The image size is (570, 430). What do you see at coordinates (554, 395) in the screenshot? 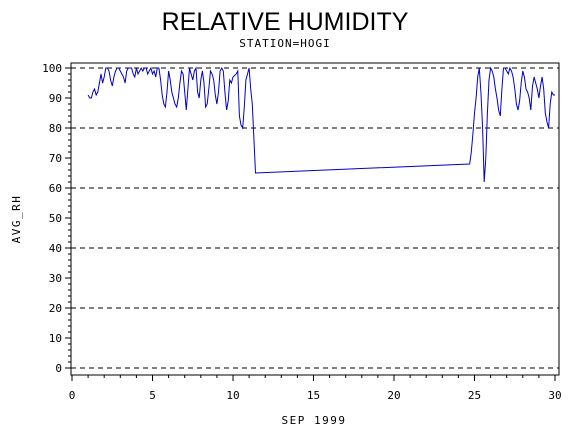
I see `x-tick-label-30: 30` at bounding box center [554, 395].